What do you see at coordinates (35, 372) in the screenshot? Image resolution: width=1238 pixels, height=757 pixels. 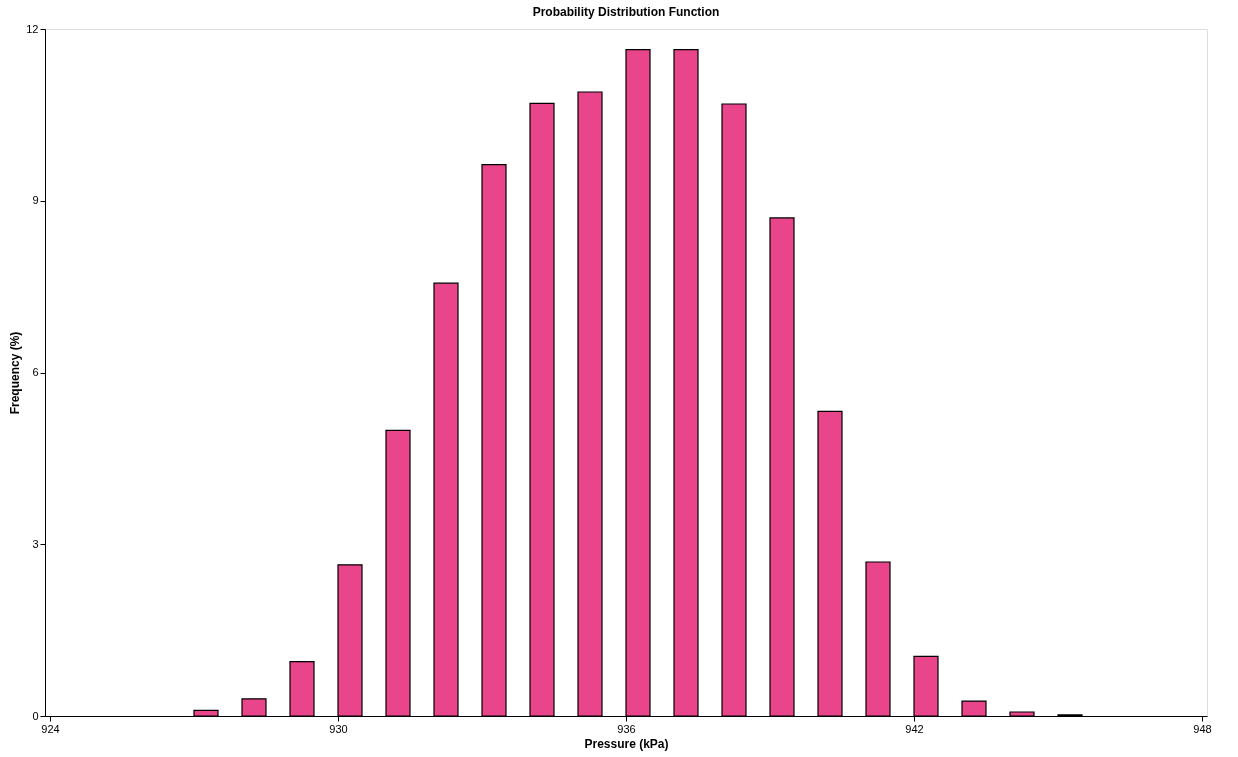 I see `y-tick-label: 6` at bounding box center [35, 372].